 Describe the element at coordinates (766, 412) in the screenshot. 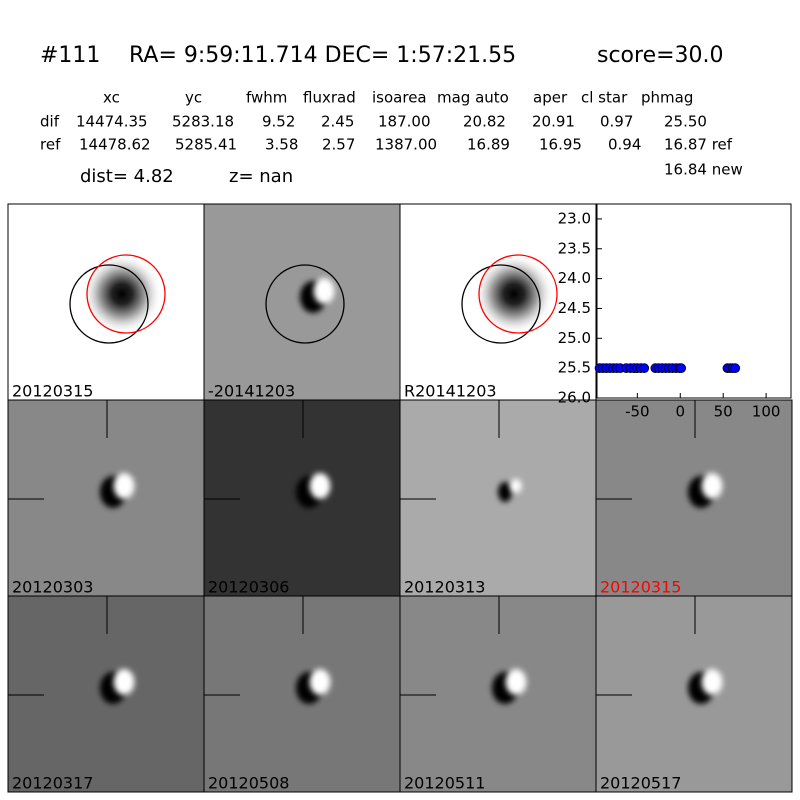

I see `x-tick-label: 100` at that location.